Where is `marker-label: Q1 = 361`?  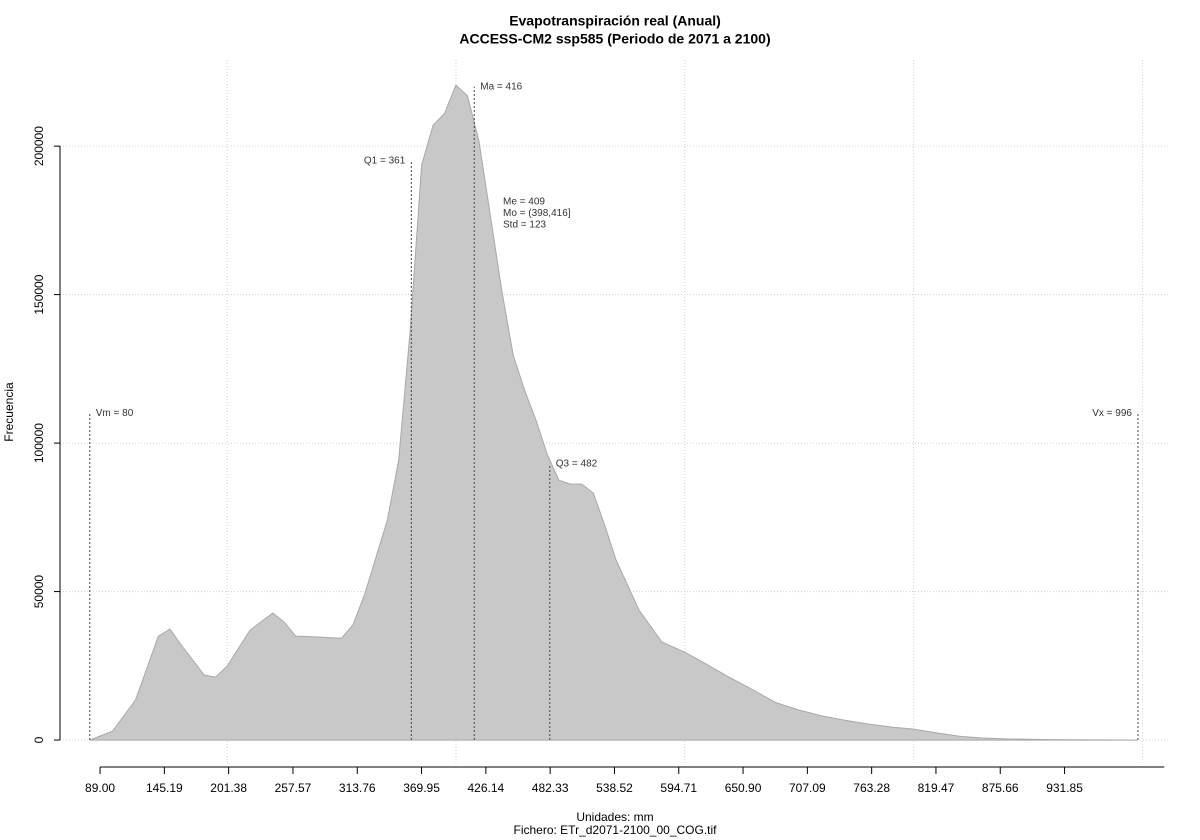 marker-label: Q1 = 361 is located at coordinates (385, 161).